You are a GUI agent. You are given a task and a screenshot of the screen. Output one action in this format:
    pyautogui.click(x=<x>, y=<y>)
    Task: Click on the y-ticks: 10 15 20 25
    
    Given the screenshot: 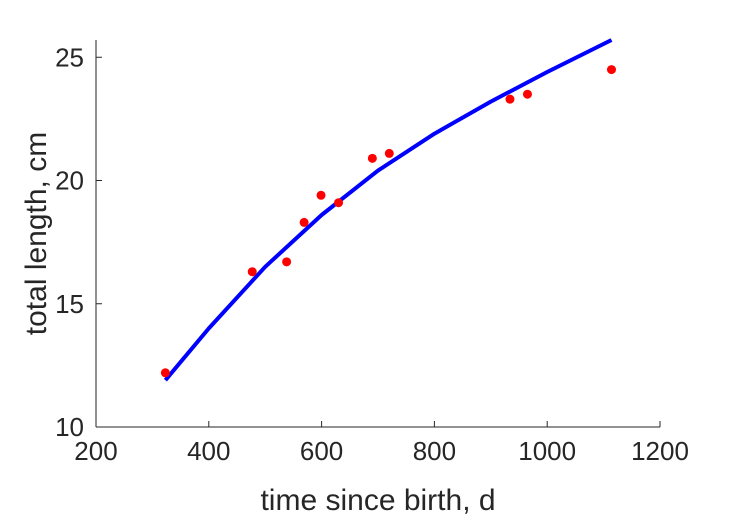 What is the action you would take?
    pyautogui.click(x=78, y=242)
    